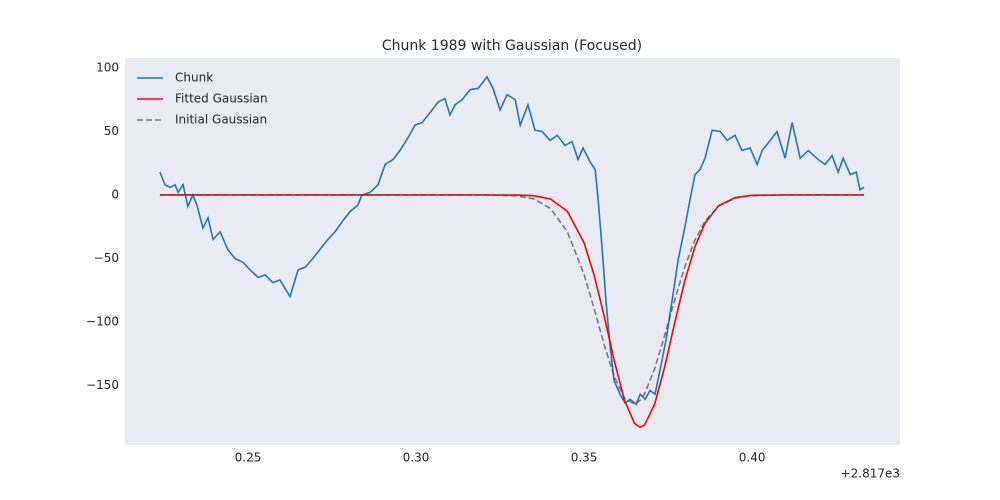  I want to click on x-tick-label: 0.40, so click(752, 458).